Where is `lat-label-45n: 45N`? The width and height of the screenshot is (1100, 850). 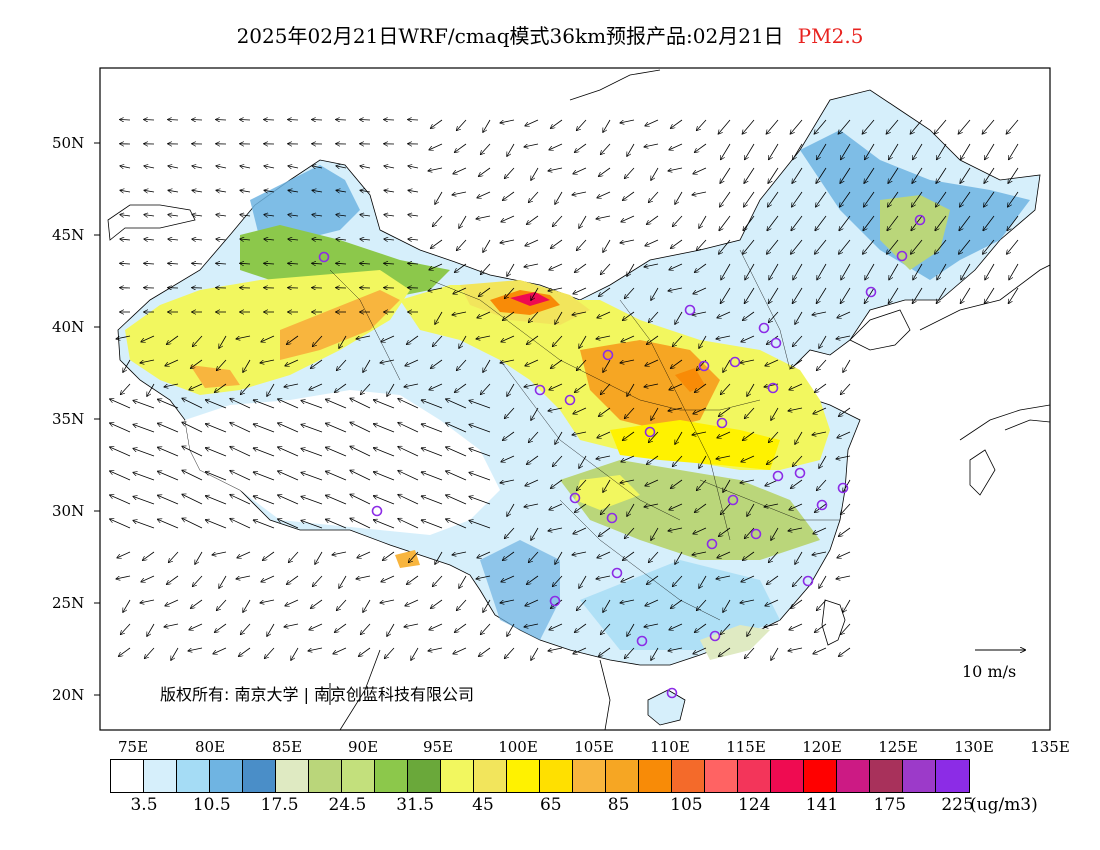 lat-label-45n: 45N is located at coordinates (68, 235).